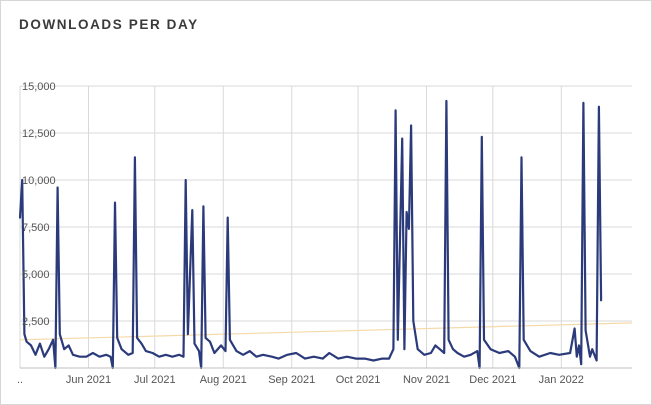 Image resolution: width=652 pixels, height=405 pixels. I want to click on chart-title: DOWNLOADS PER DAY, so click(109, 24).